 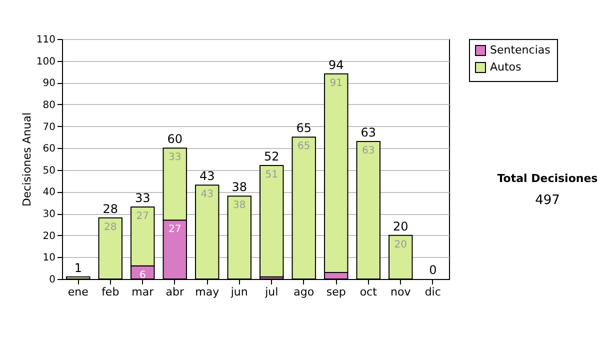 What do you see at coordinates (368, 133) in the screenshot?
I see `total-label: 63` at bounding box center [368, 133].